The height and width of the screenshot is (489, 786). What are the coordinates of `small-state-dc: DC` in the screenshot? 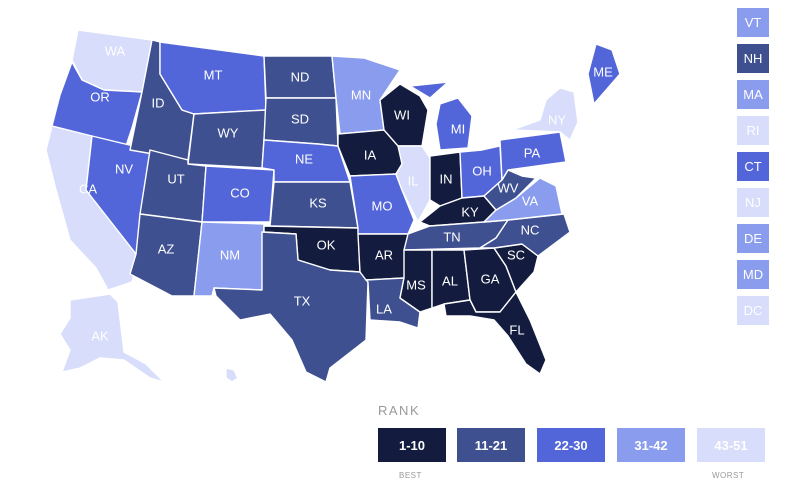 It's located at (753, 310).